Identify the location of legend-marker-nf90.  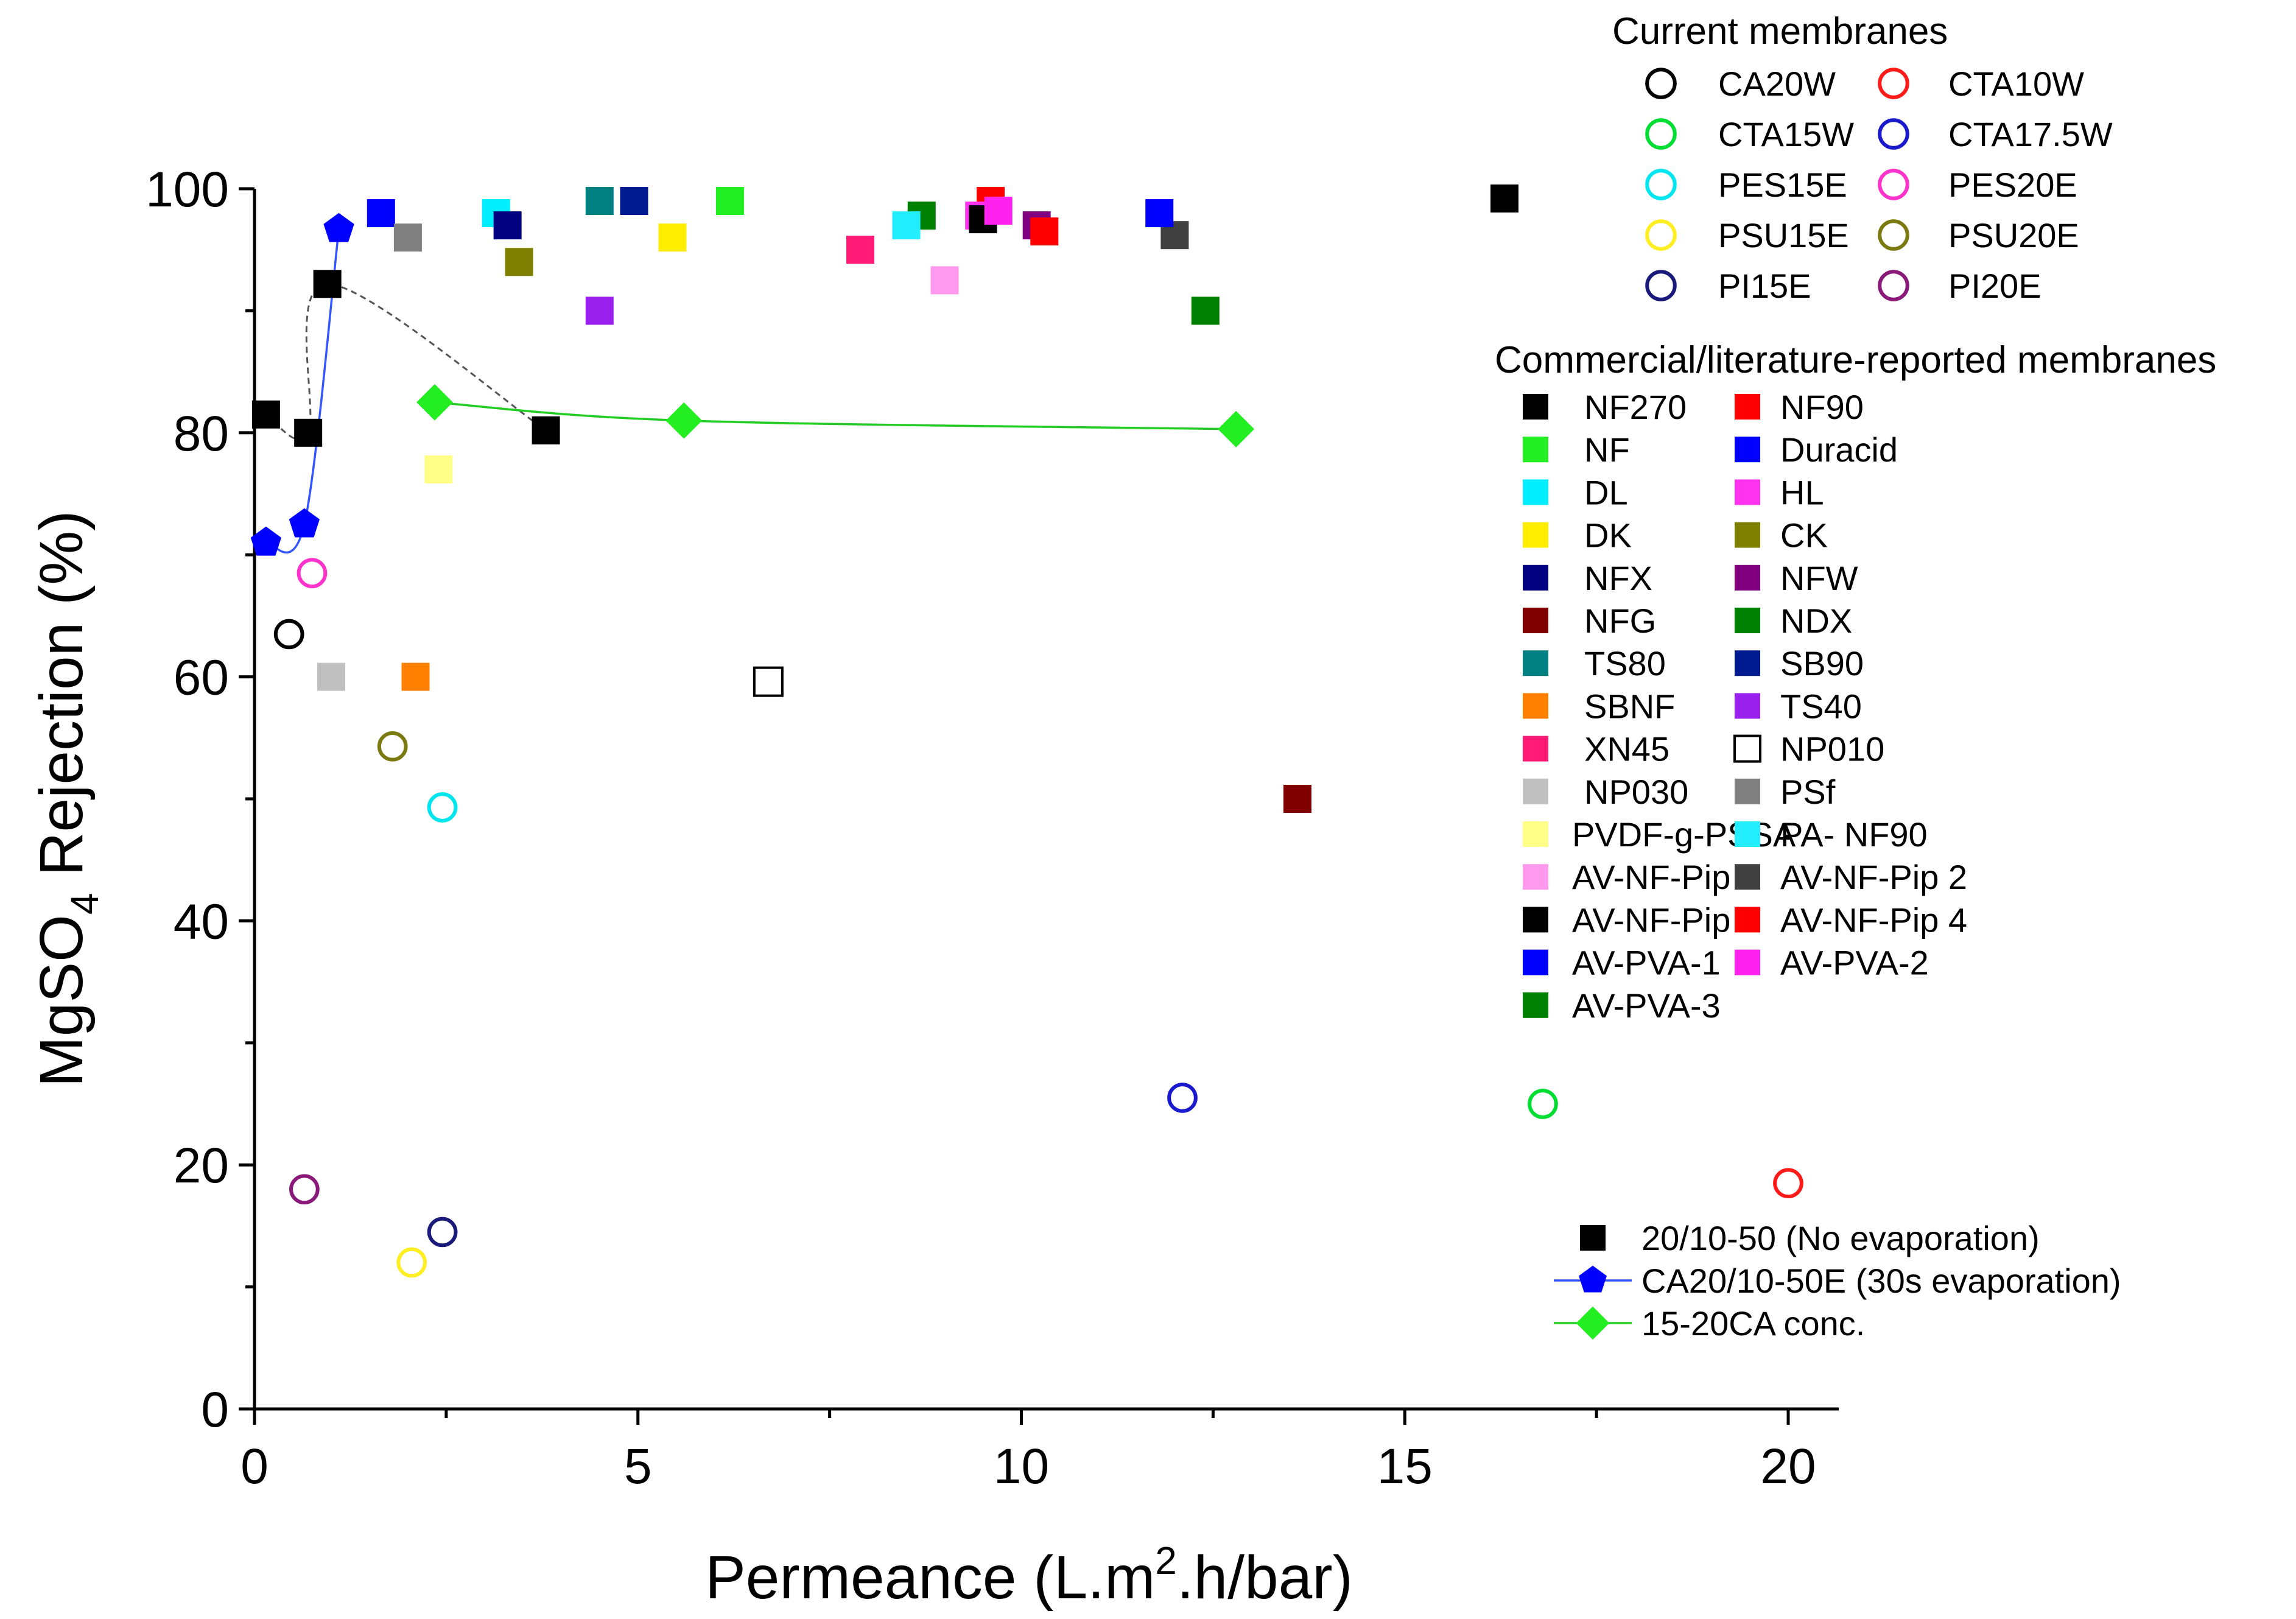
(1748, 407).